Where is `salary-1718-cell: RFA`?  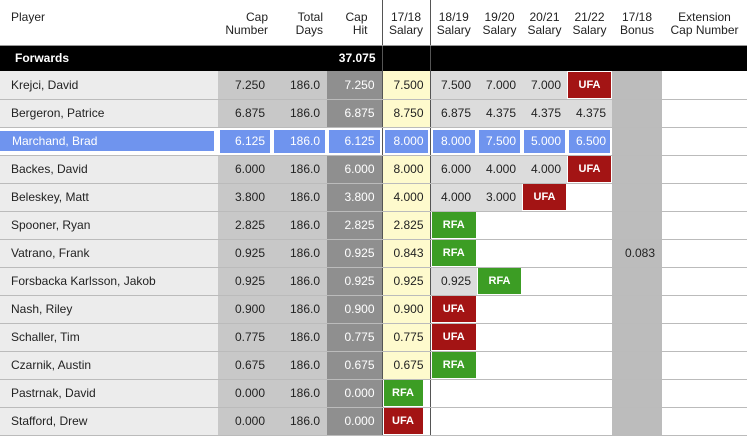
salary-1718-cell: RFA is located at coordinates (406, 393).